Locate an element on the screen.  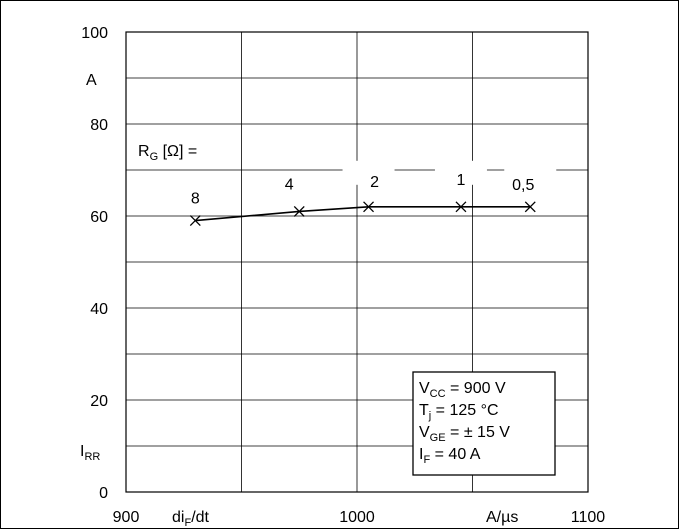
condition-tj: Tj = 125 °C is located at coordinates (459, 412).